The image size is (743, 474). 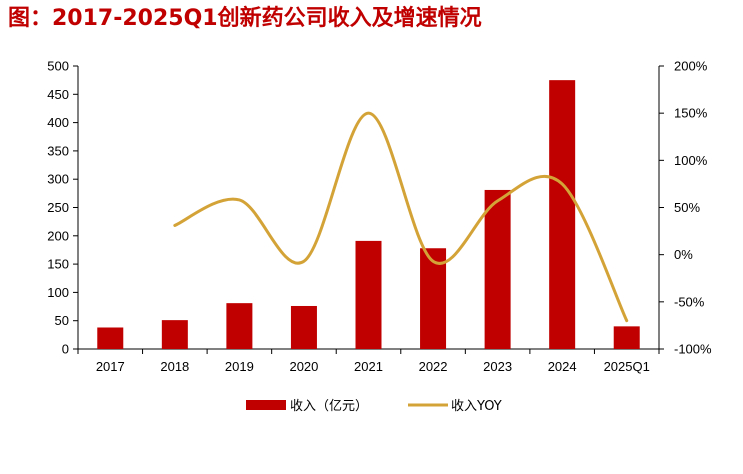 What do you see at coordinates (245, 18) in the screenshot?
I see `chart-title: 图：2017-2025Q1创新药公司收入及增速情况` at bounding box center [245, 18].